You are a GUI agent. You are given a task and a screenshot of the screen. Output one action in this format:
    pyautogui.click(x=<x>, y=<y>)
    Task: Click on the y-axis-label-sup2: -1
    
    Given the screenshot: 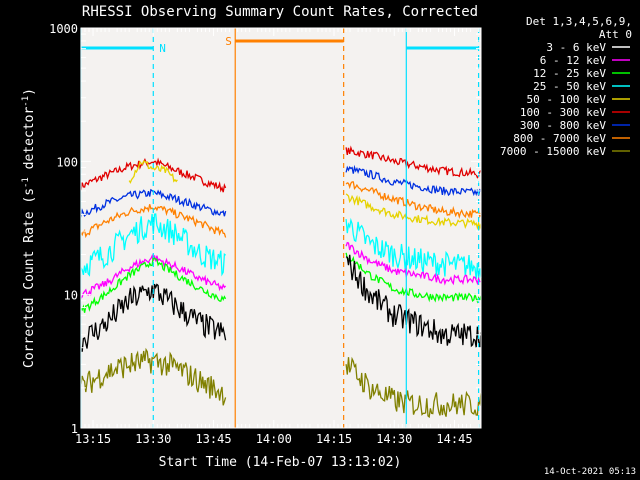 What is the action you would take?
    pyautogui.click(x=26, y=101)
    